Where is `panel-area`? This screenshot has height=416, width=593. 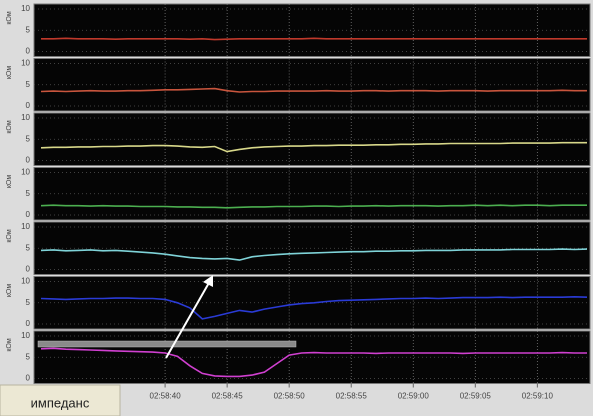
panel-area is located at coordinates (312, 248).